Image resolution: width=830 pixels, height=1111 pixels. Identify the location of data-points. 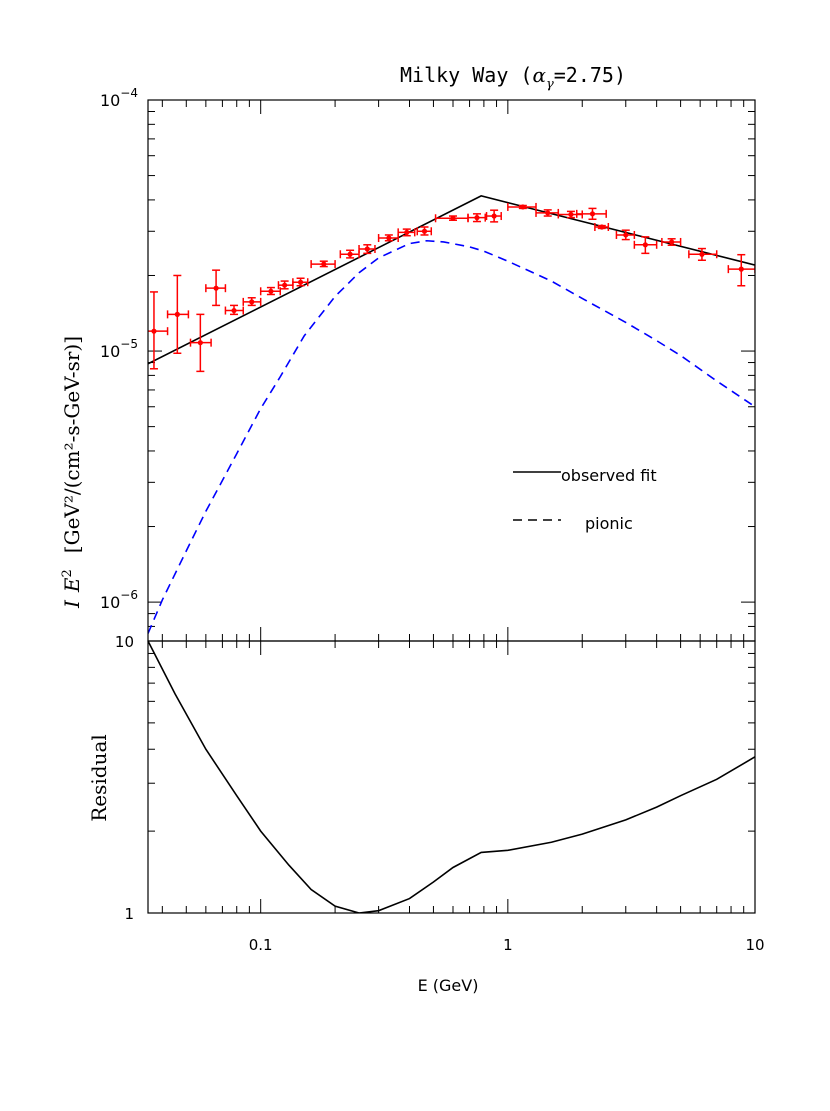
(451, 287).